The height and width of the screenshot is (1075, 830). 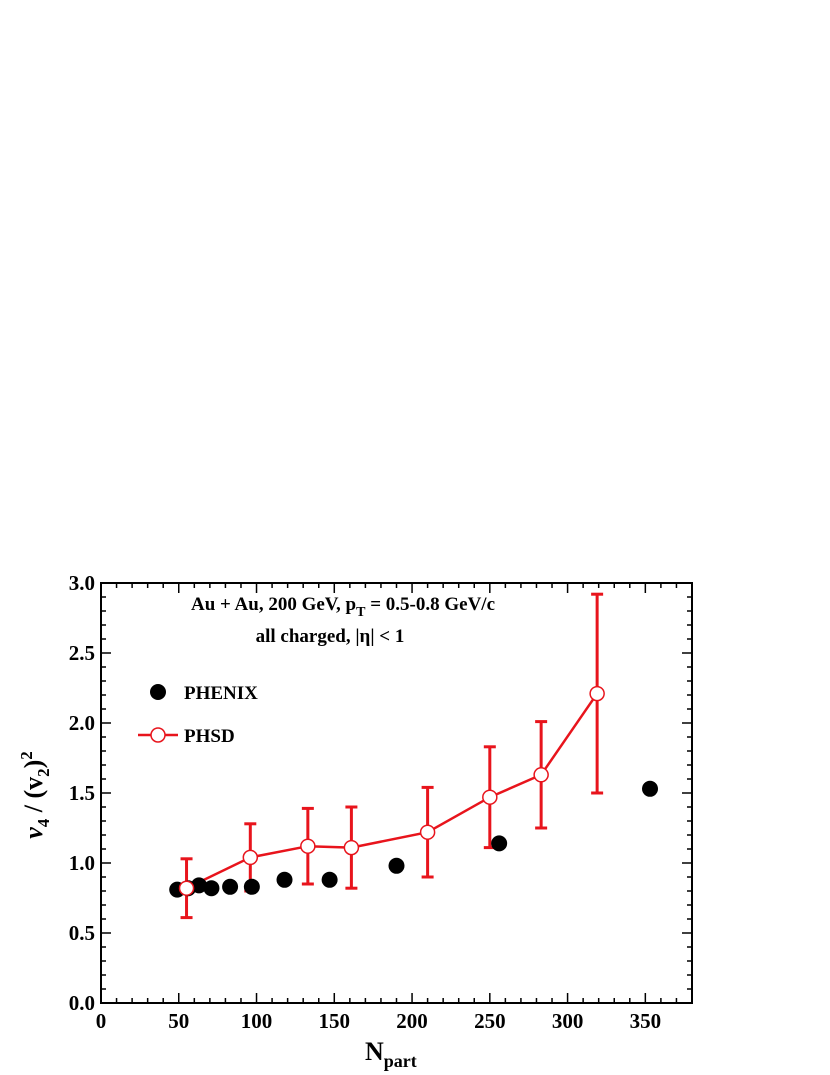 I want to click on legend: PHENIX PHSD, so click(x=198, y=715).